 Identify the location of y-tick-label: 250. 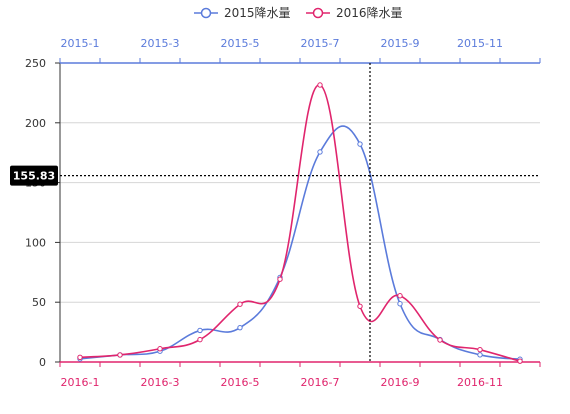
(35, 63).